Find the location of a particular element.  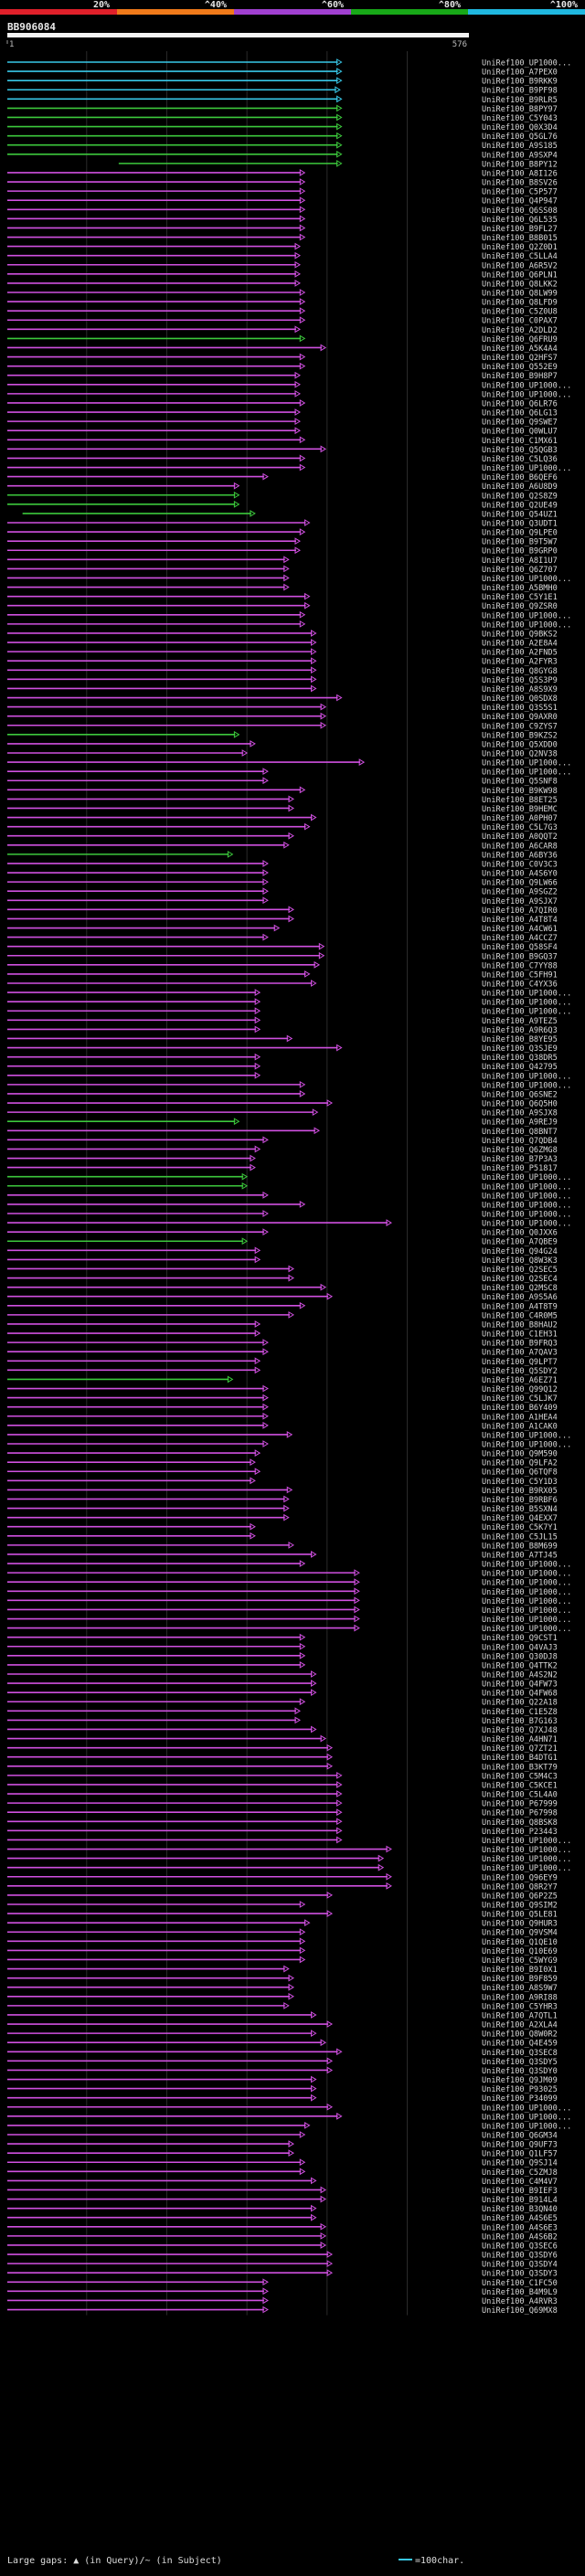

hit-row: UniRef100_B6QEF6 is located at coordinates (283, 477).